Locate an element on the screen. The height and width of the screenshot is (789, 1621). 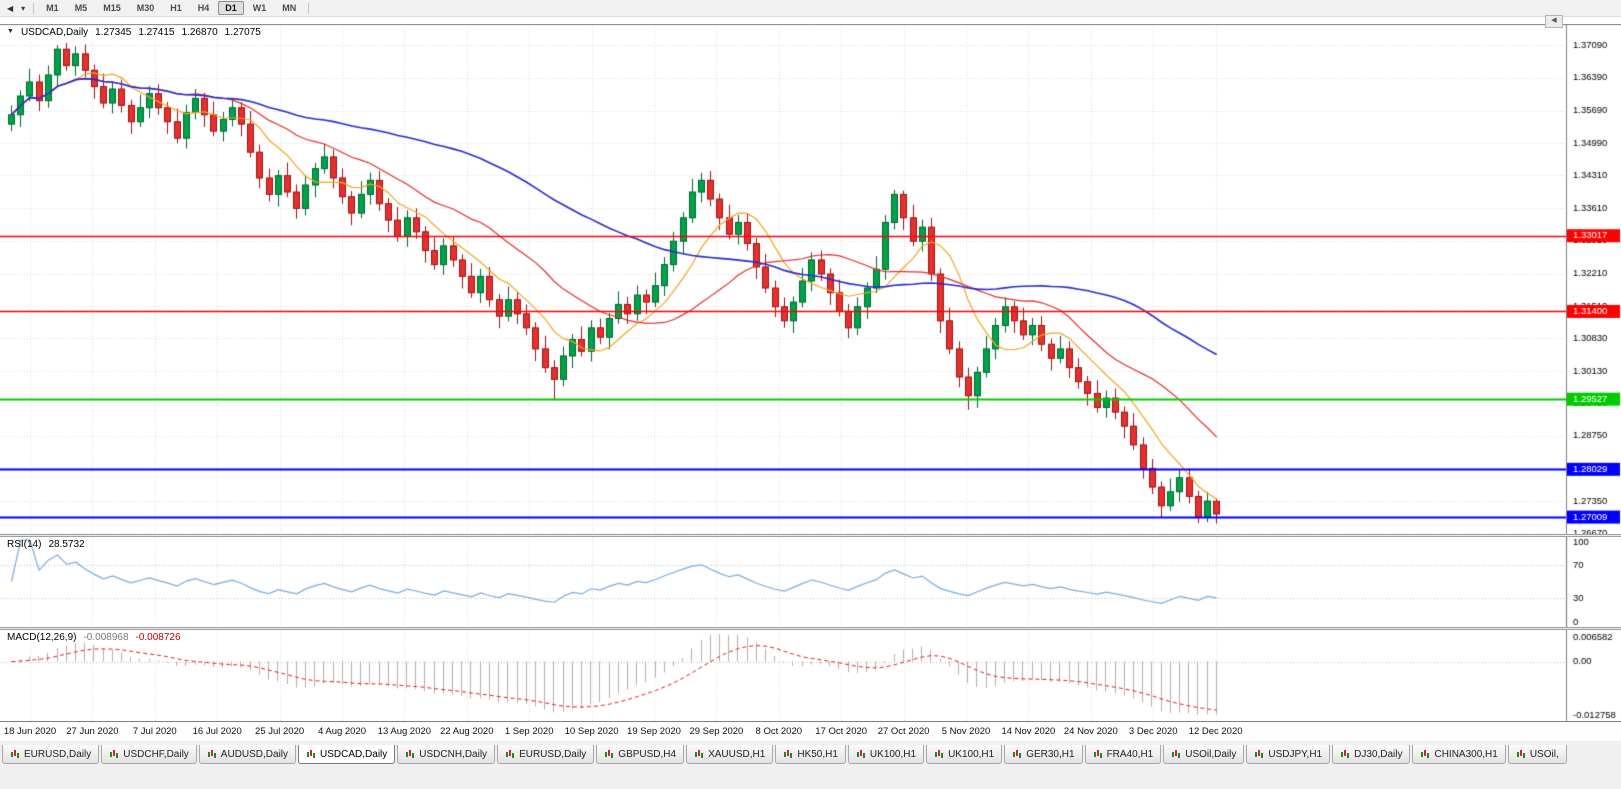
time-axis-label: 29 Sep 2020 is located at coordinates (716, 731).